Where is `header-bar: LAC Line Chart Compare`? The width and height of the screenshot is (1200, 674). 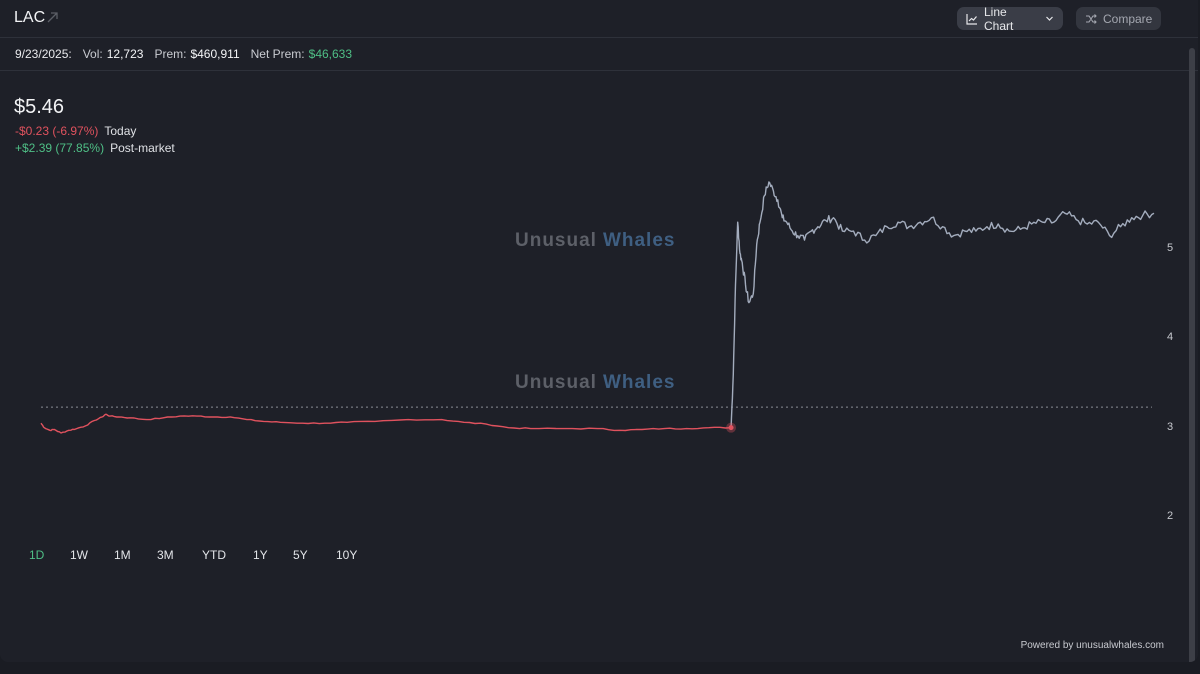 header-bar: LAC Line Chart Compare is located at coordinates (599, 19).